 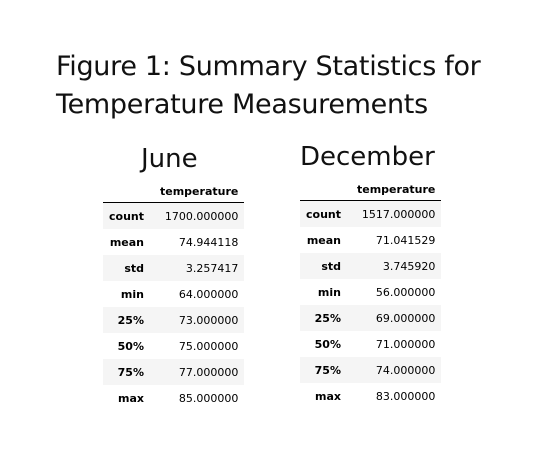 What do you see at coordinates (208, 372) in the screenshot?
I see `row-value: 77.000000` at bounding box center [208, 372].